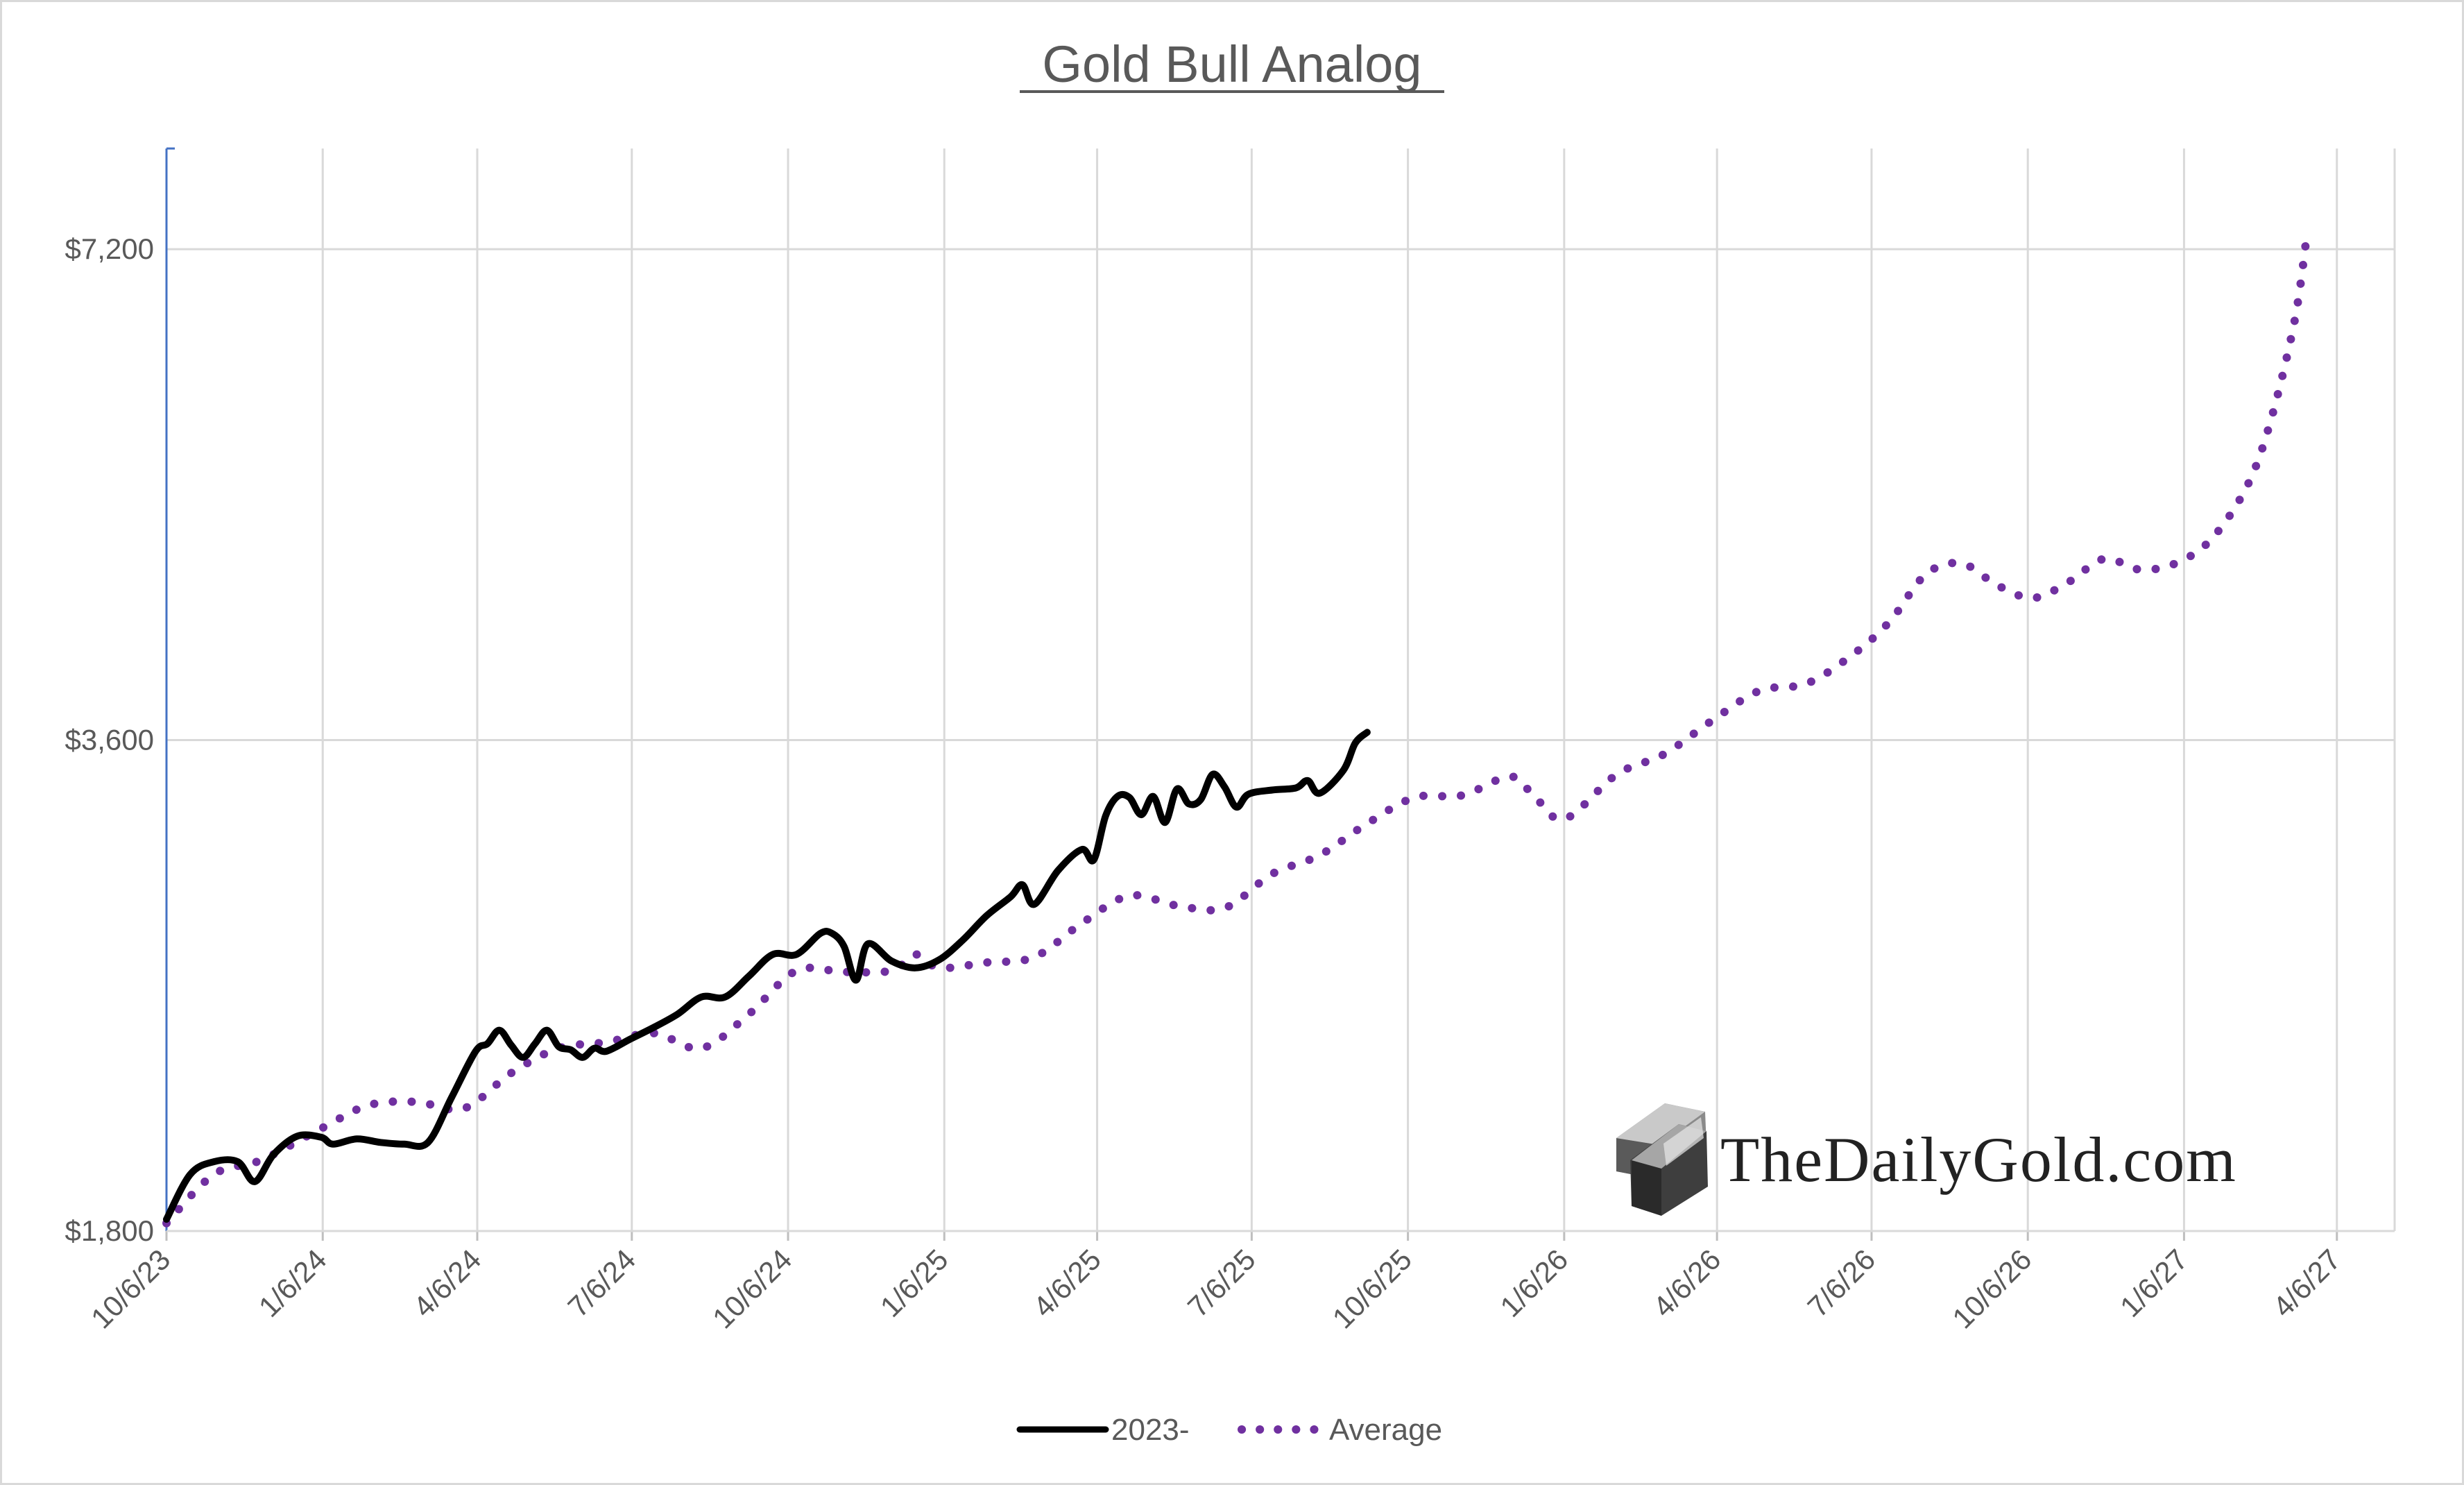 Image resolution: width=2464 pixels, height=1485 pixels. What do you see at coordinates (752, 1288) in the screenshot?
I see `x-tick-label: 10/6/24` at bounding box center [752, 1288].